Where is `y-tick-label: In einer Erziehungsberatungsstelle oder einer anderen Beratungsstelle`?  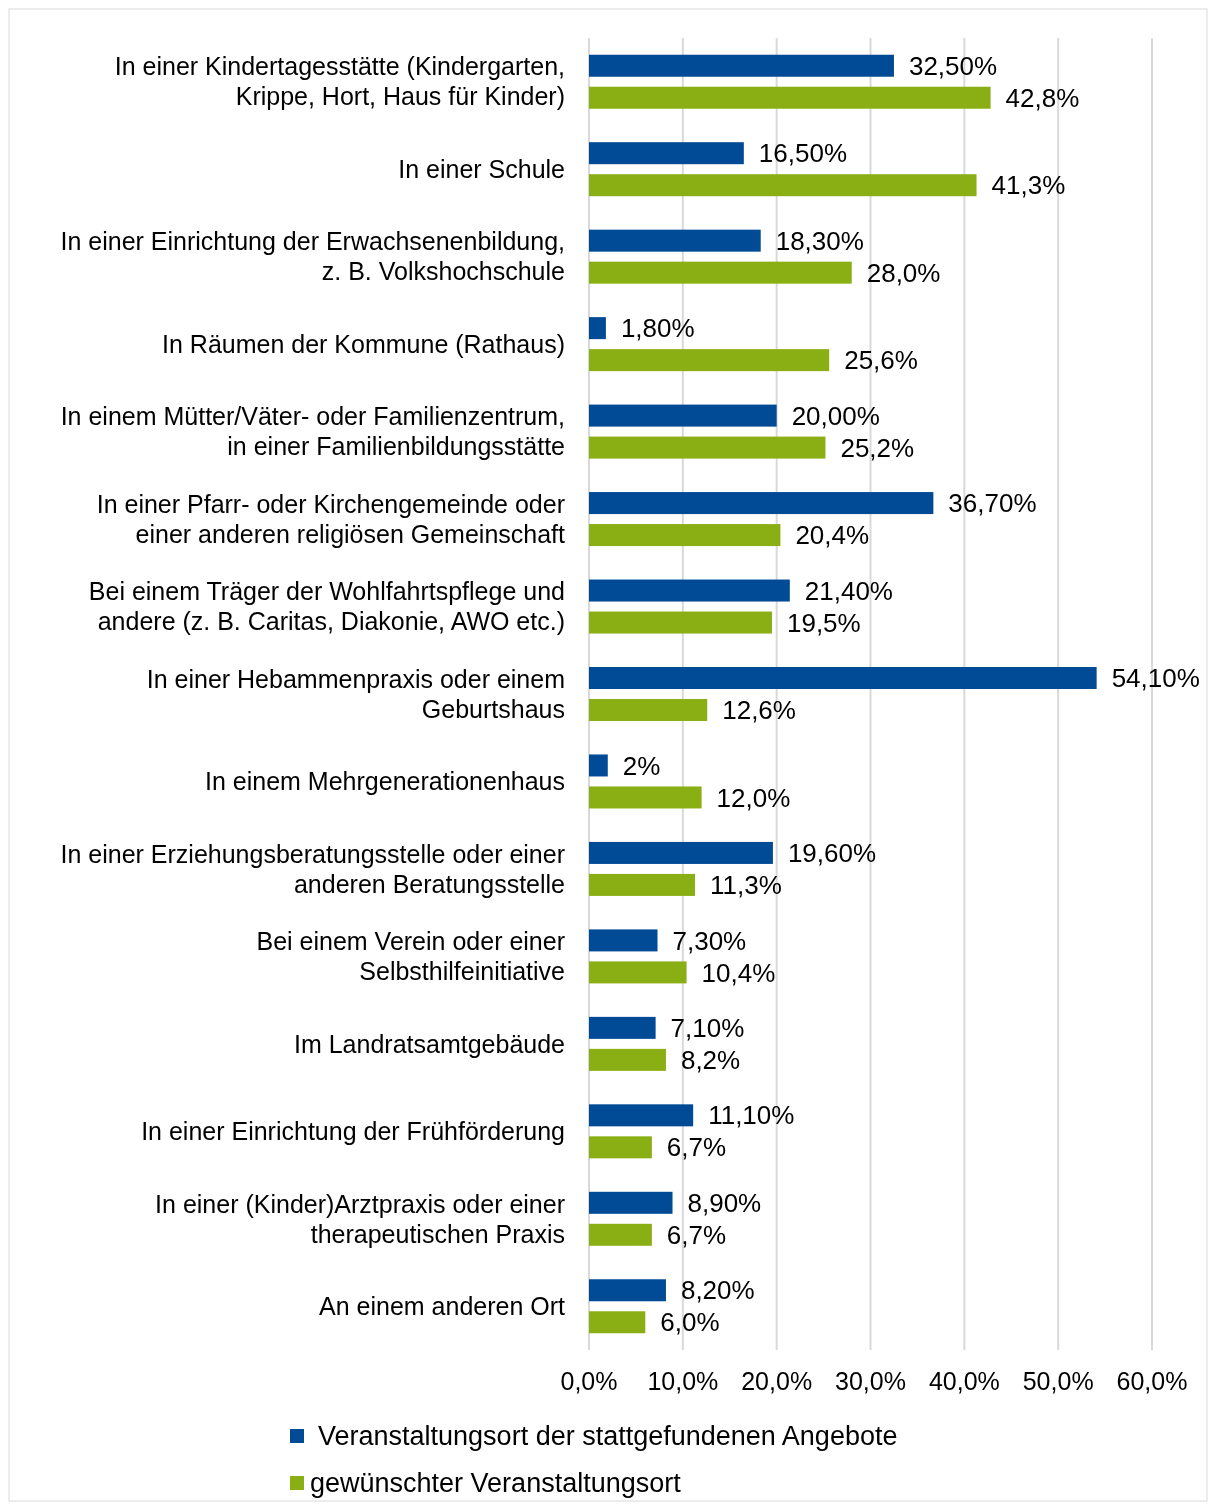
y-tick-label: In einer Erziehungsberatungsstelle oder einer anderen Beratungsstelle is located at coordinates (312, 868).